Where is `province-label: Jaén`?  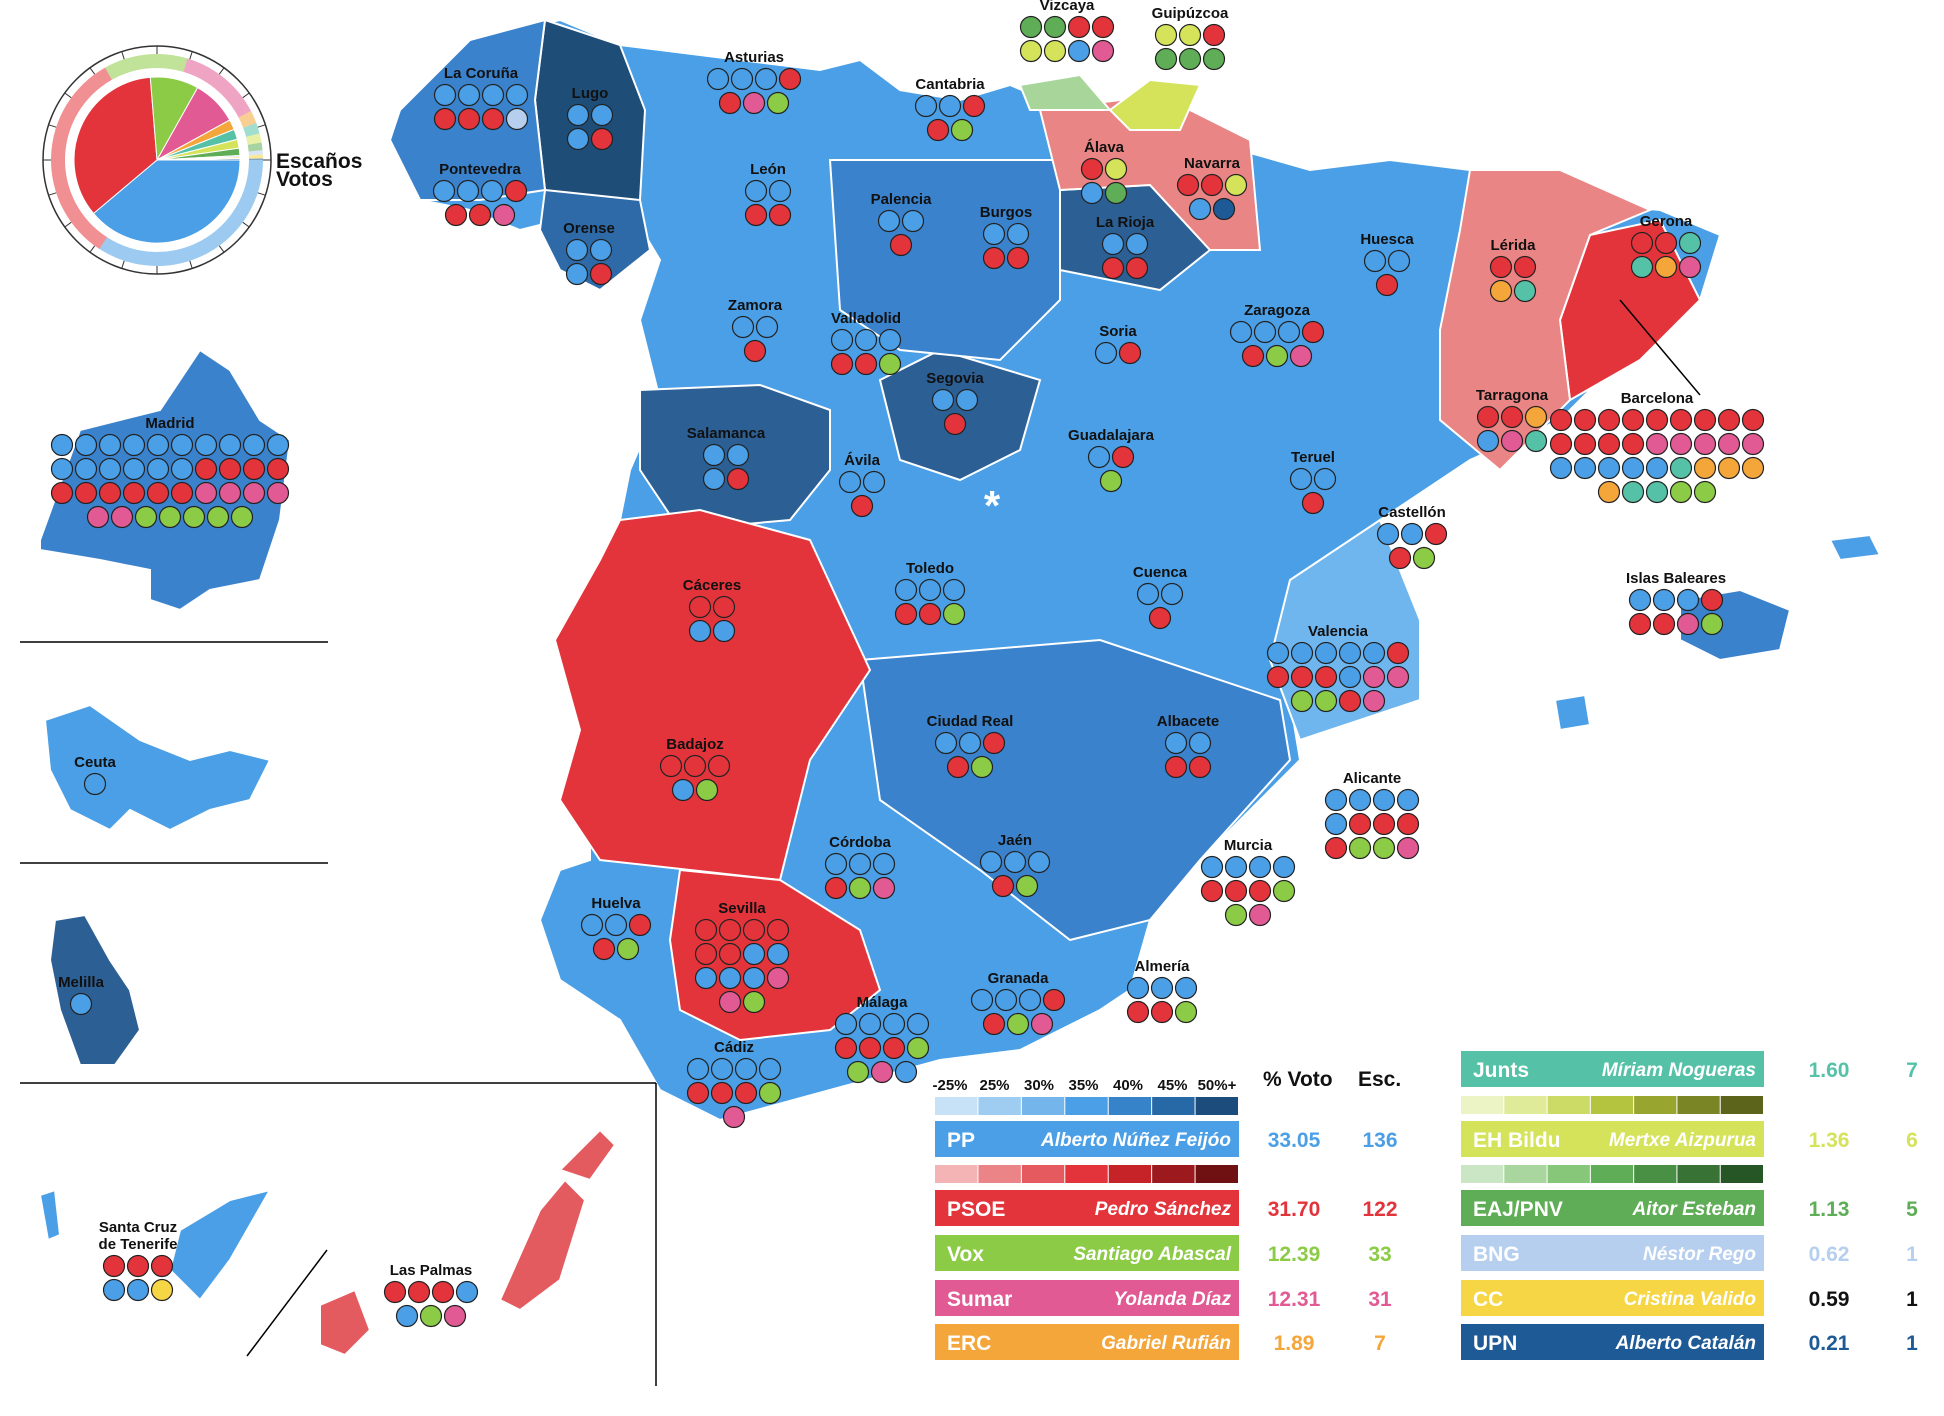
province-label: Jaén is located at coordinates (1015, 840).